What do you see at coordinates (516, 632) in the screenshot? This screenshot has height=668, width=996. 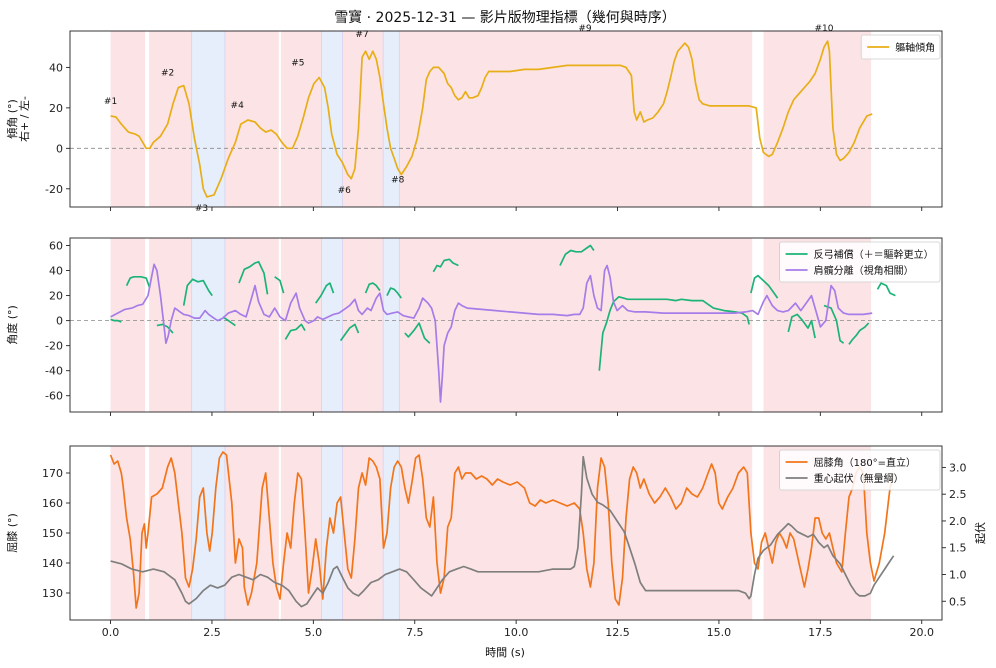 I see `x-tick-label: 10.0` at bounding box center [516, 632].